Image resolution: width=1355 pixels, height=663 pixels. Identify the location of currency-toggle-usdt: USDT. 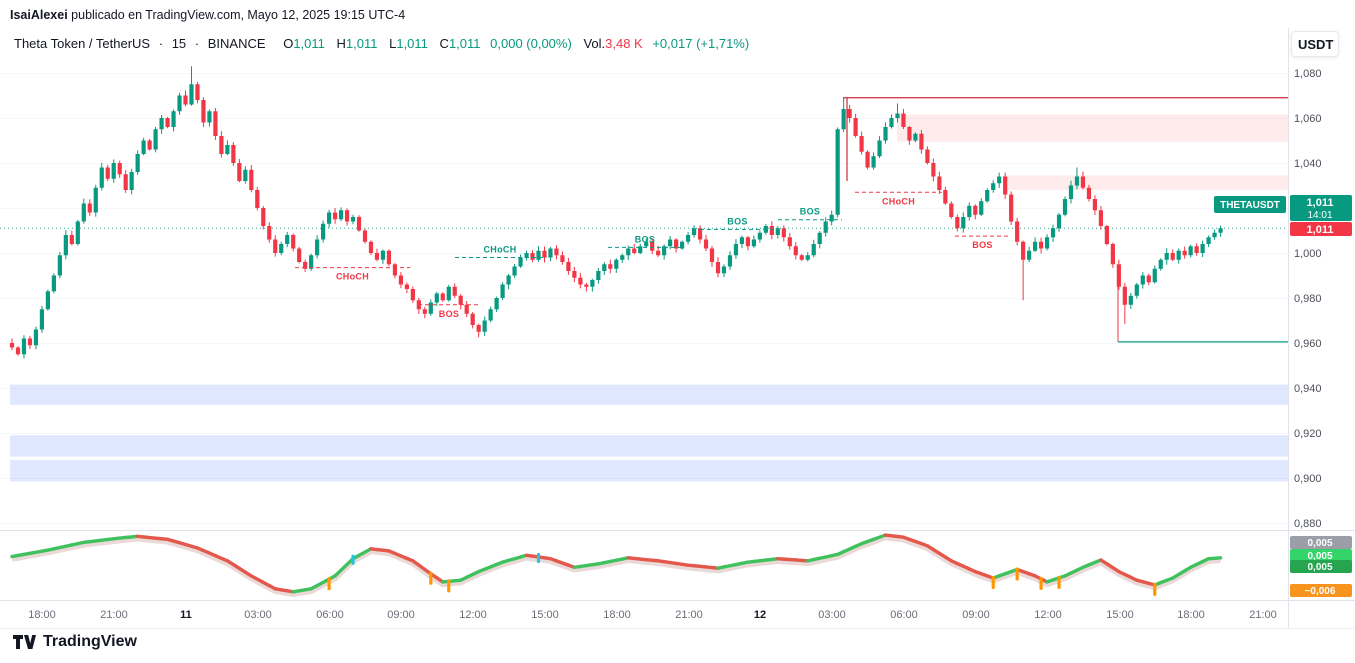
(1315, 44).